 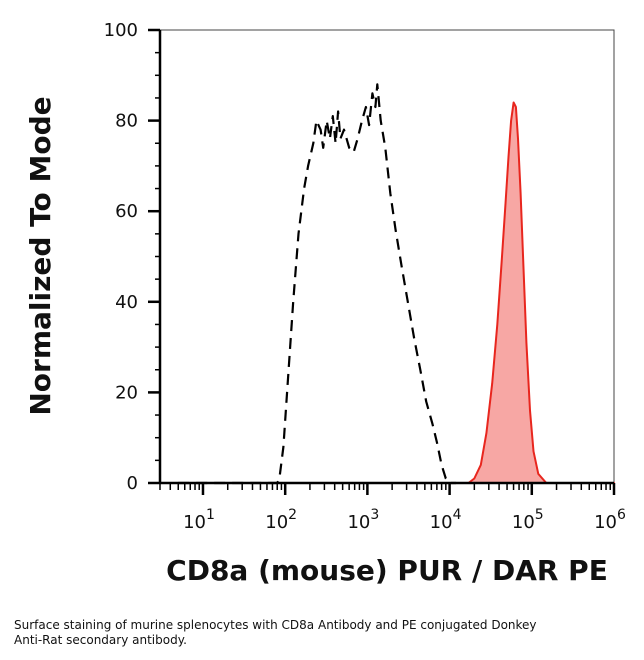 What do you see at coordinates (528, 520) in the screenshot?
I see `x-tick-label: 10⁵` at bounding box center [528, 520].